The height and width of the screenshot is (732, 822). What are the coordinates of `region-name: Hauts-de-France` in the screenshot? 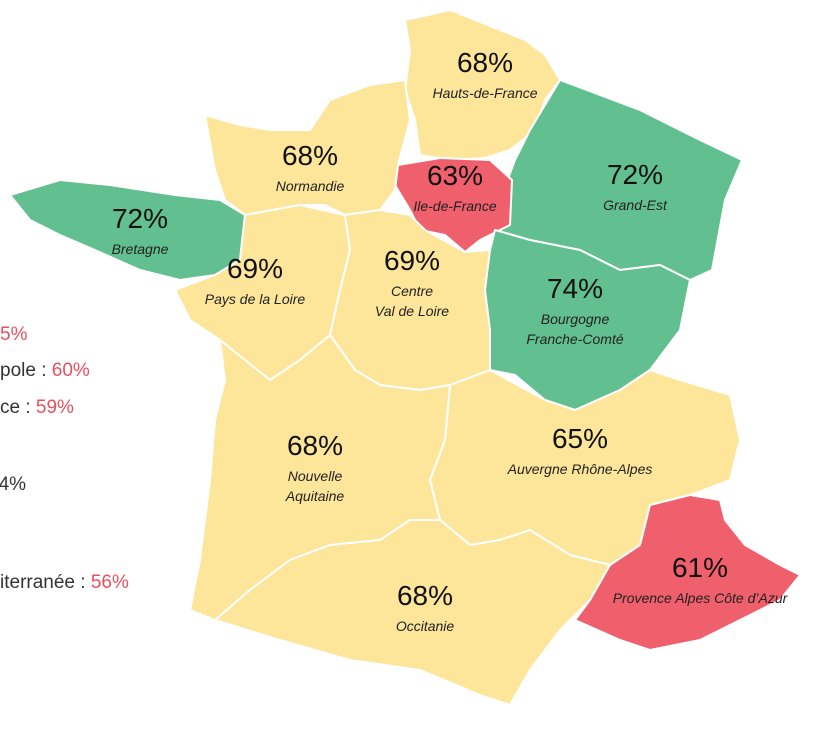 It's located at (484, 93).